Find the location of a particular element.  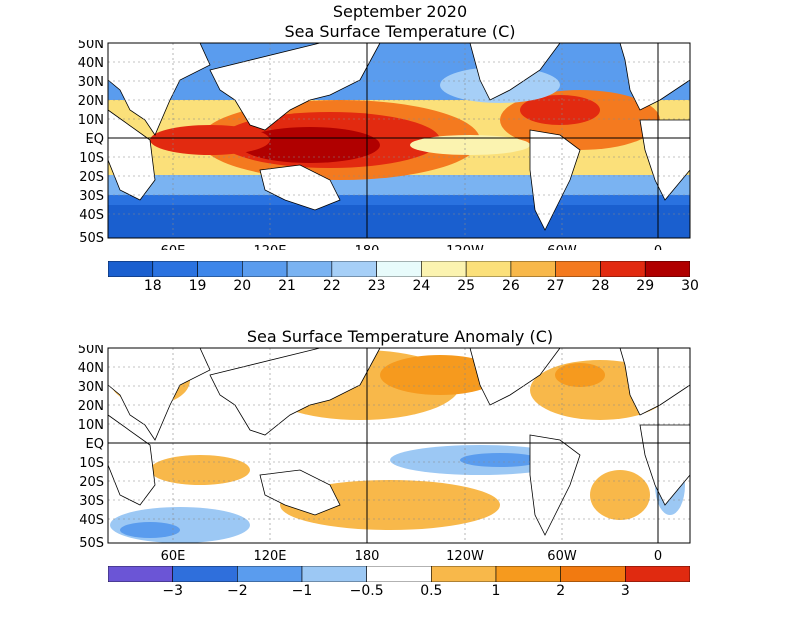

sst-colorbar-label: 23 is located at coordinates (376, 286).